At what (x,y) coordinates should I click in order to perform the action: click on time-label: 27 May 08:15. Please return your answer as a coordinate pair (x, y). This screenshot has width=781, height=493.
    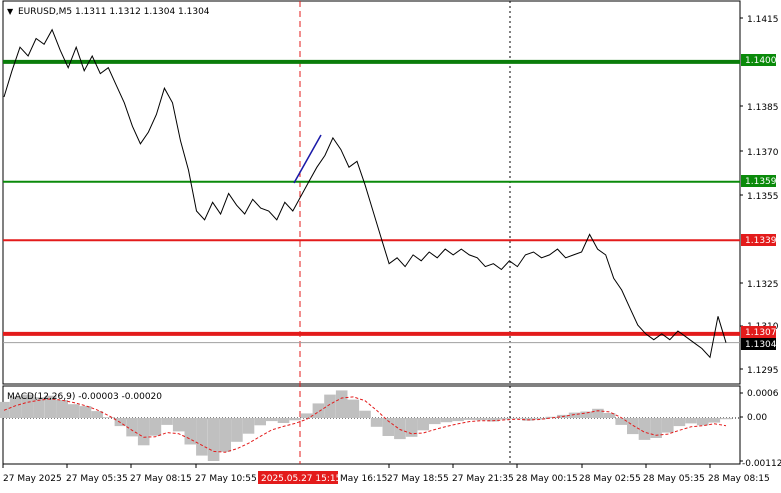
    Looking at the image, I should click on (161, 479).